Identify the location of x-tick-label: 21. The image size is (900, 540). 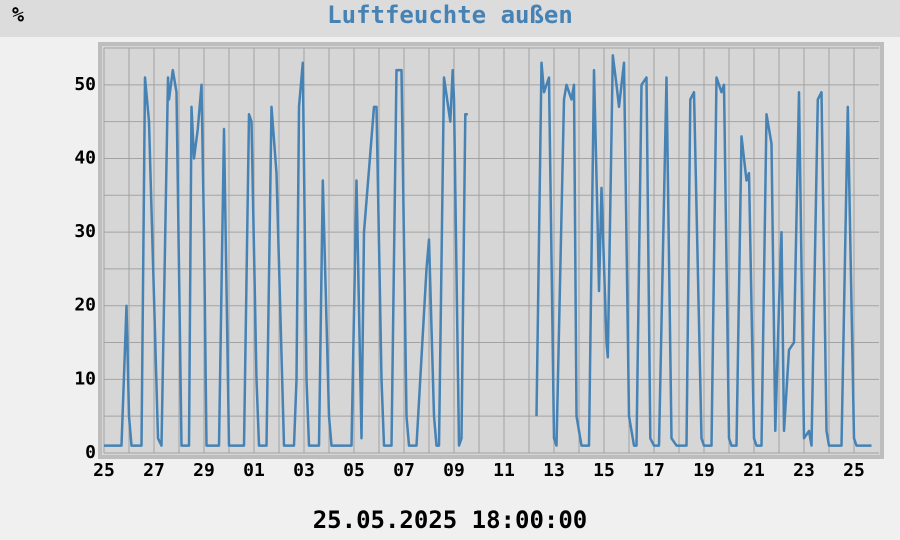
(754, 470).